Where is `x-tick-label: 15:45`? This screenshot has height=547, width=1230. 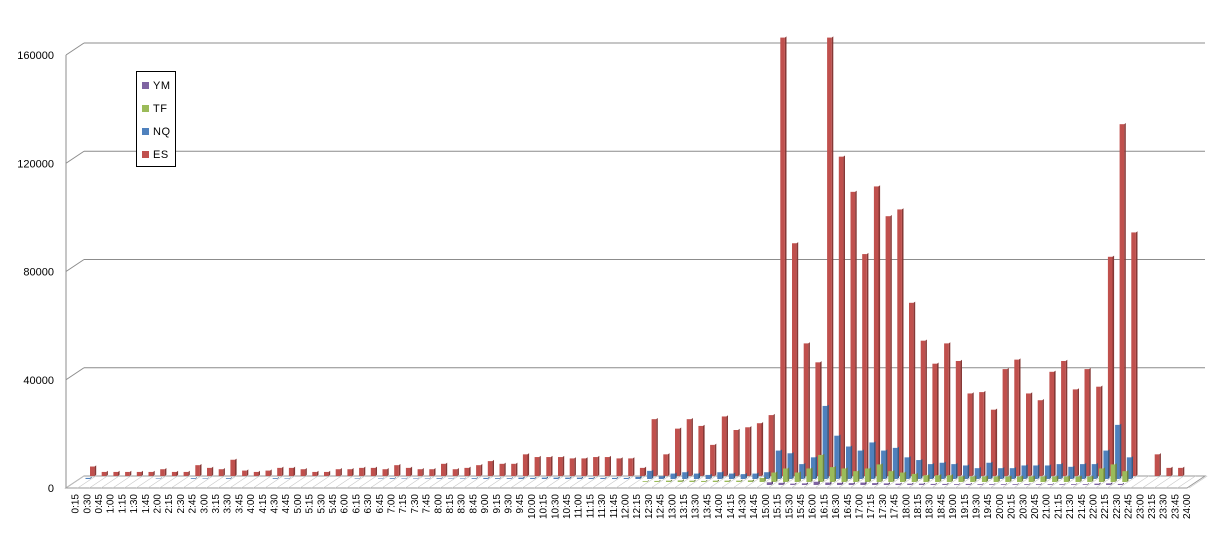 x-tick-label: 15:45 is located at coordinates (801, 506).